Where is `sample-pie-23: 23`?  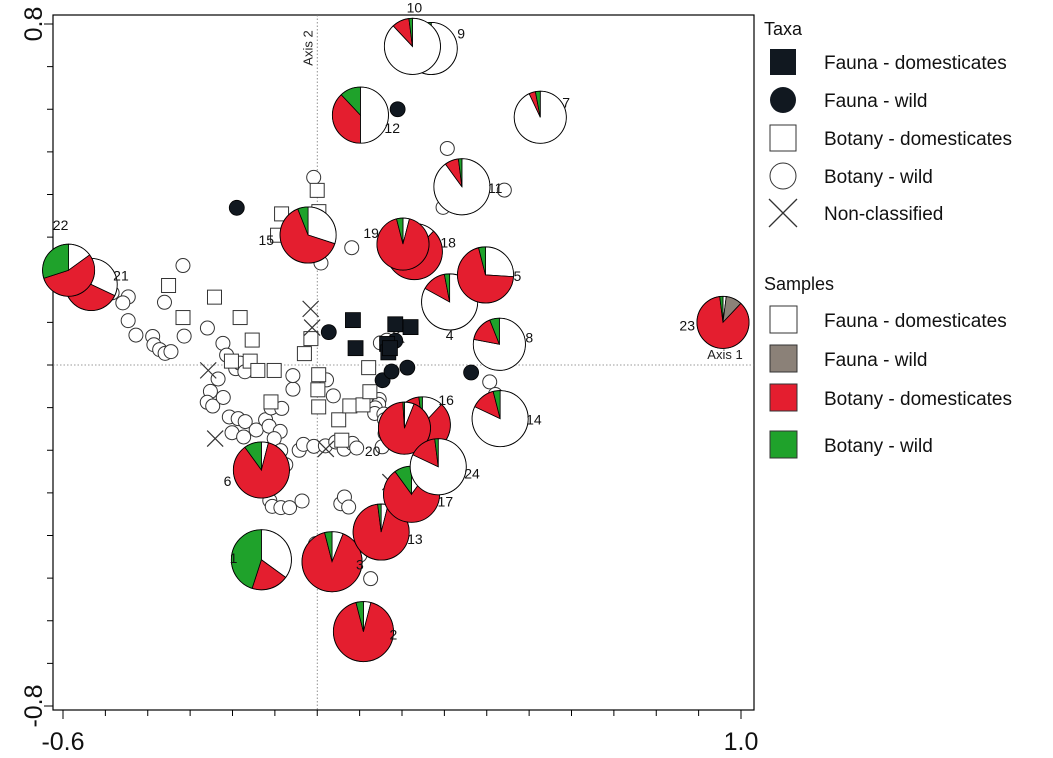
sample-pie-23: 23 is located at coordinates (714, 322).